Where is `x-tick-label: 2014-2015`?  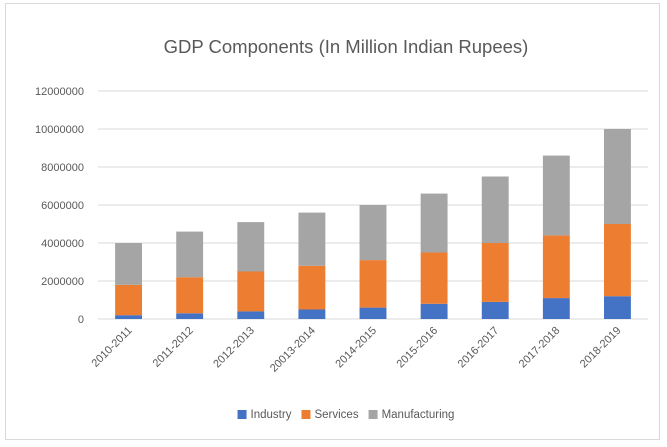
x-tick-label: 2014-2015 is located at coordinates (356, 348).